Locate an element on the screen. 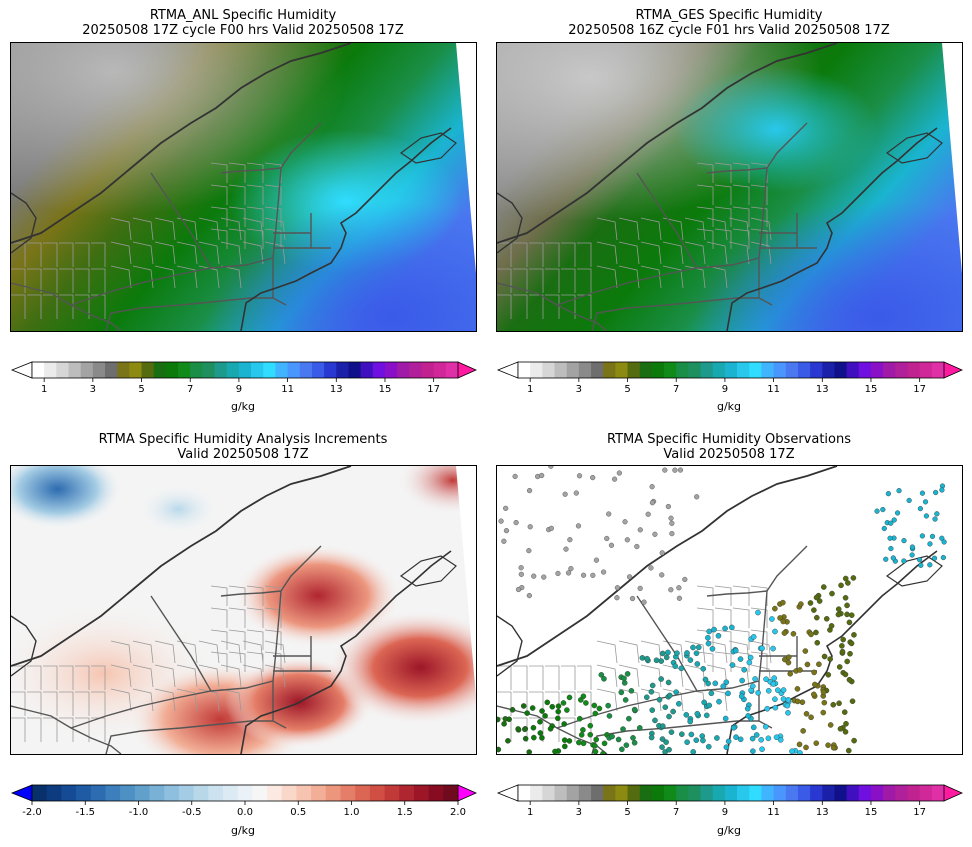 This screenshot has width=972, height=847. colorbar-low-extend is located at coordinates (507, 370).